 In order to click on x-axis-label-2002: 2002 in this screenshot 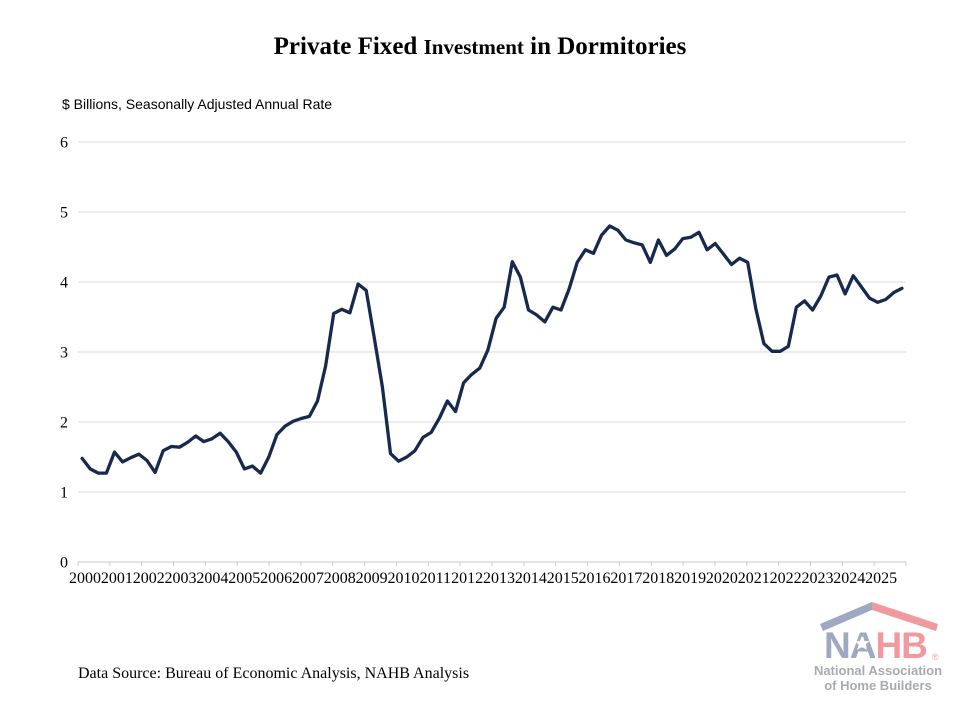, I will do `click(149, 578)`.